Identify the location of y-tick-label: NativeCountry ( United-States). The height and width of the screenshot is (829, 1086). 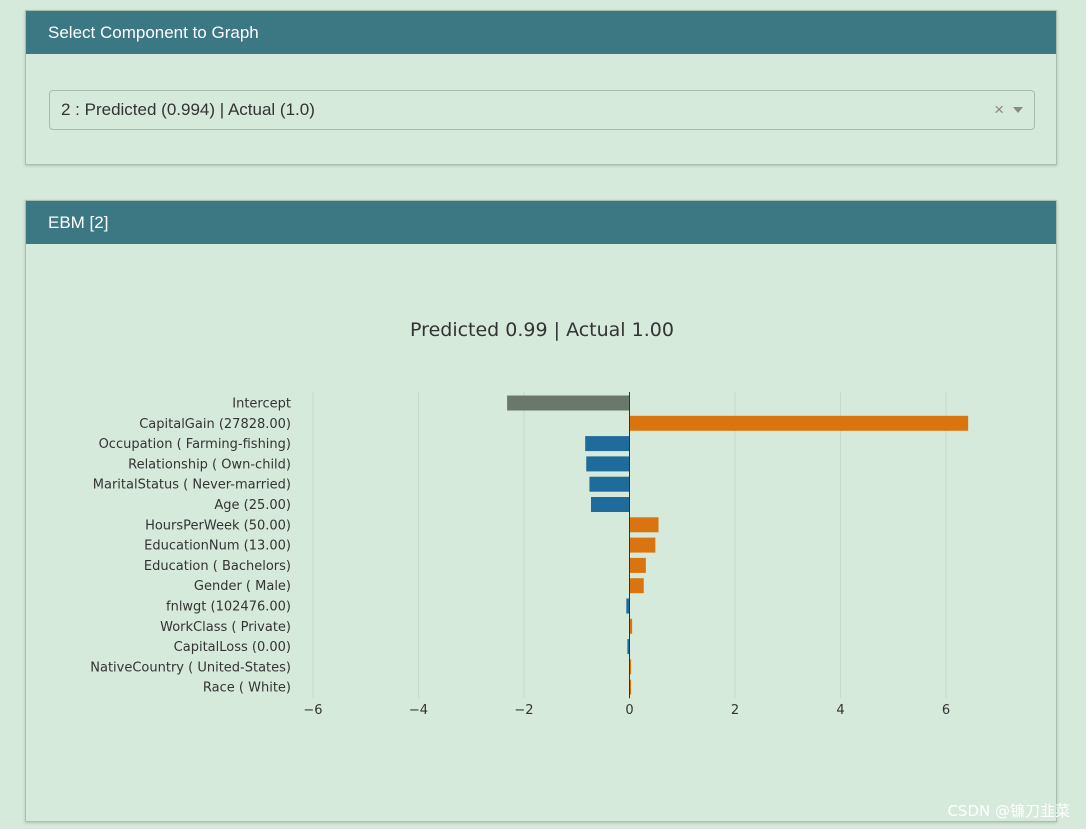
(190, 667).